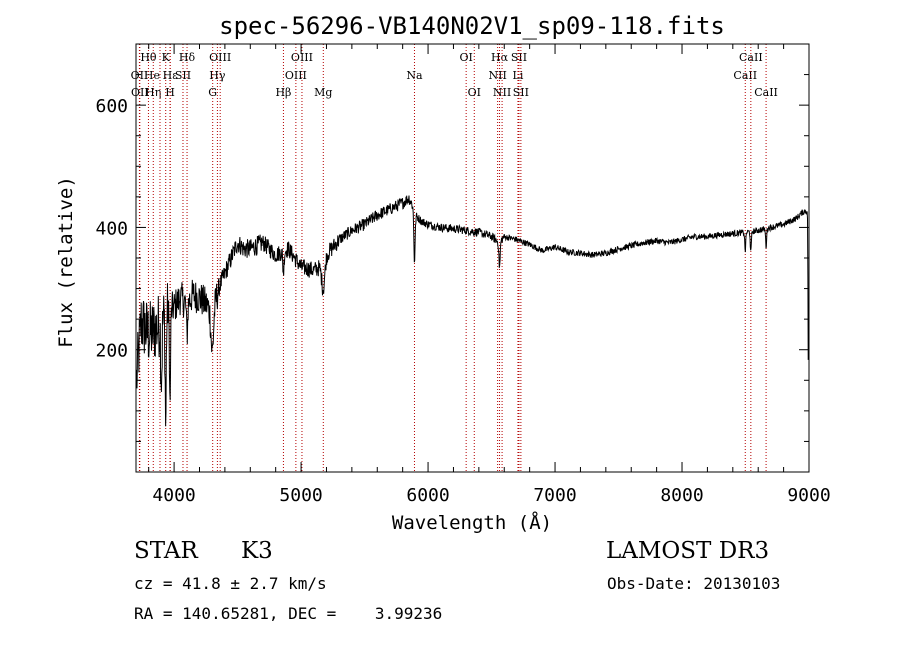 Image resolution: width=900 pixels, height=649 pixels. Describe the element at coordinates (212, 92) in the screenshot. I see `spectral-line-label: G` at that location.